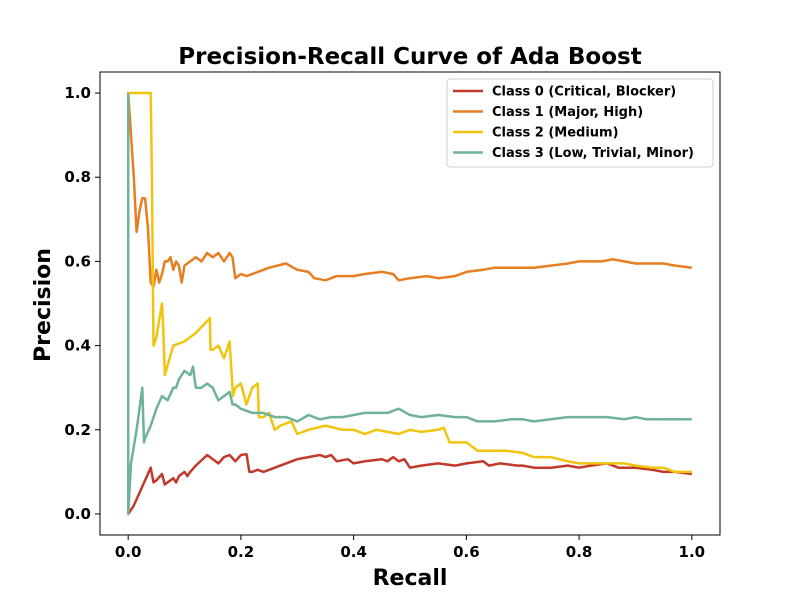 The image size is (800, 600). I want to click on x-tick-label: 0.4, so click(353, 552).